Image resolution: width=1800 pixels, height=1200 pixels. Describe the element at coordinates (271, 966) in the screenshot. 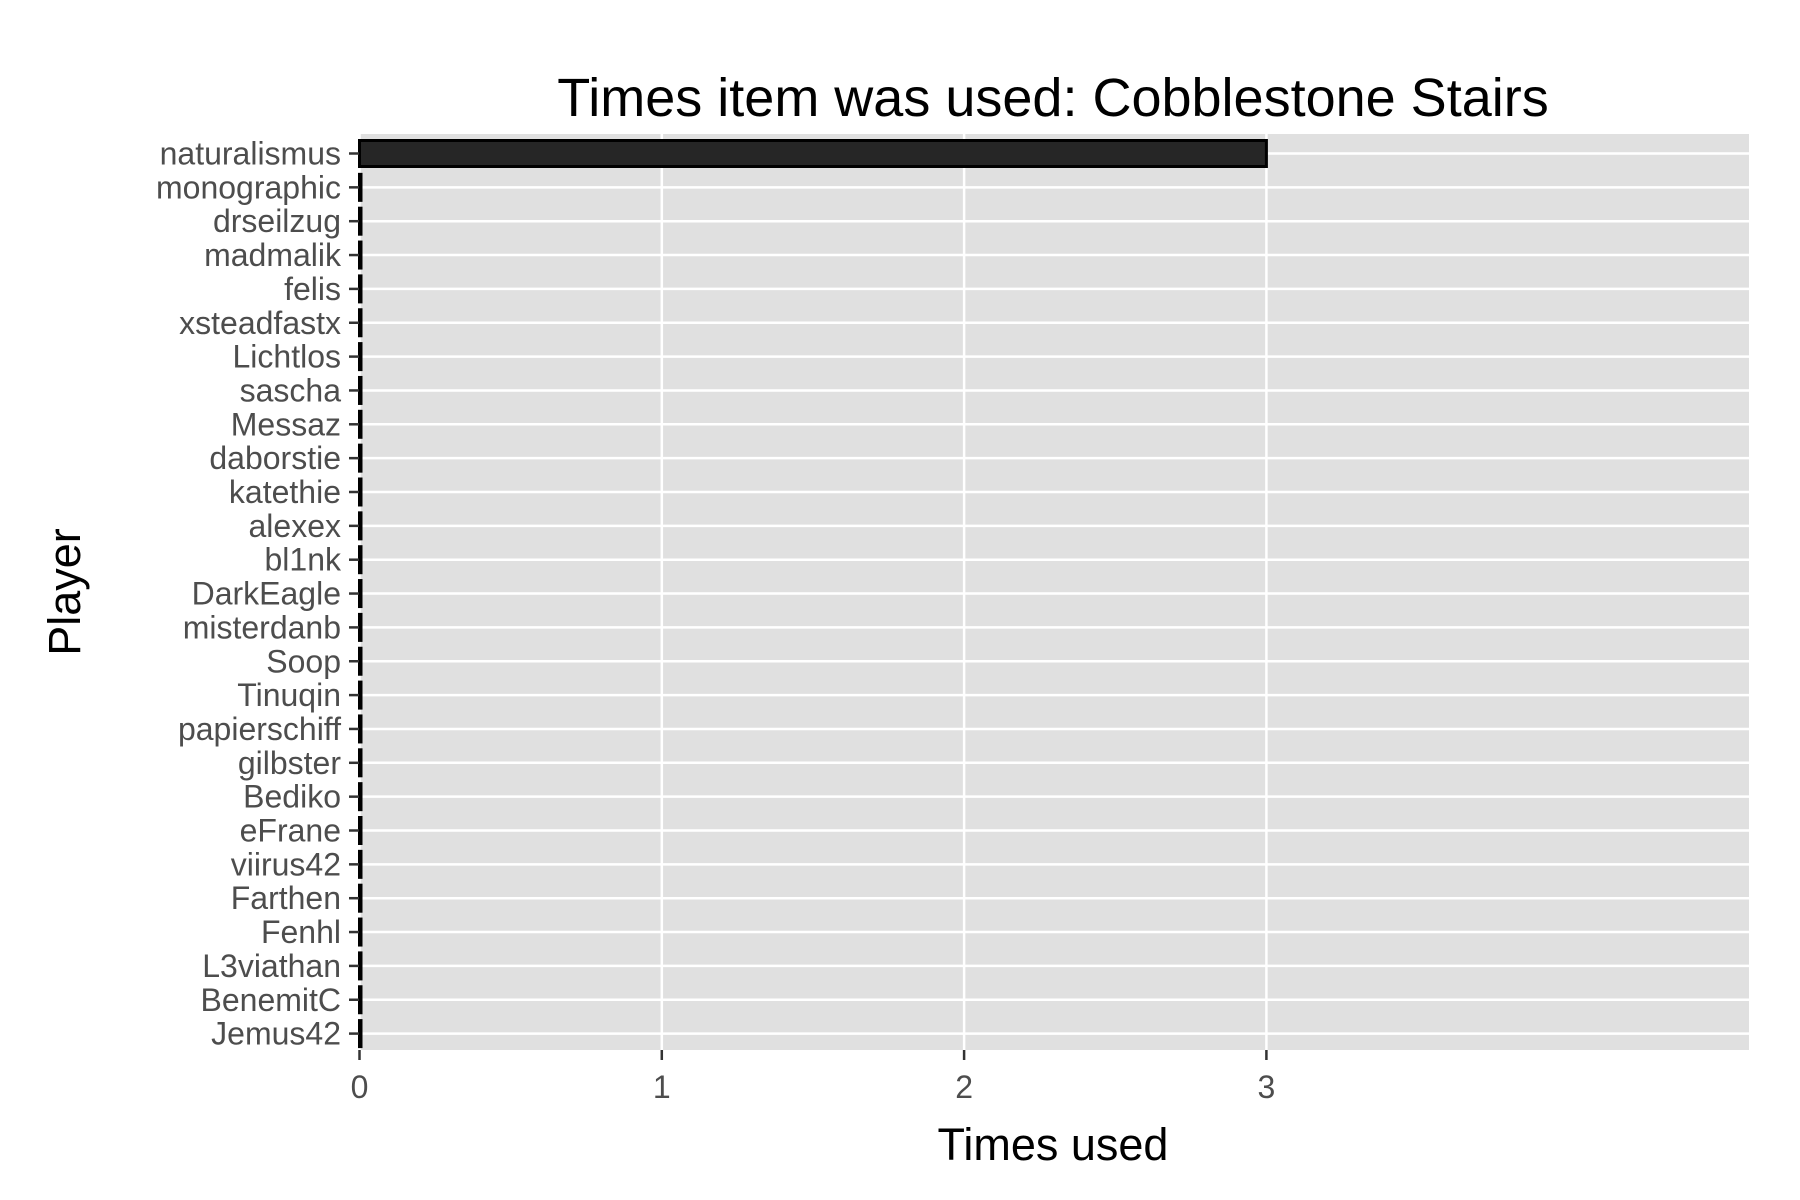

I see `y-tick-label: L3viathan` at that location.